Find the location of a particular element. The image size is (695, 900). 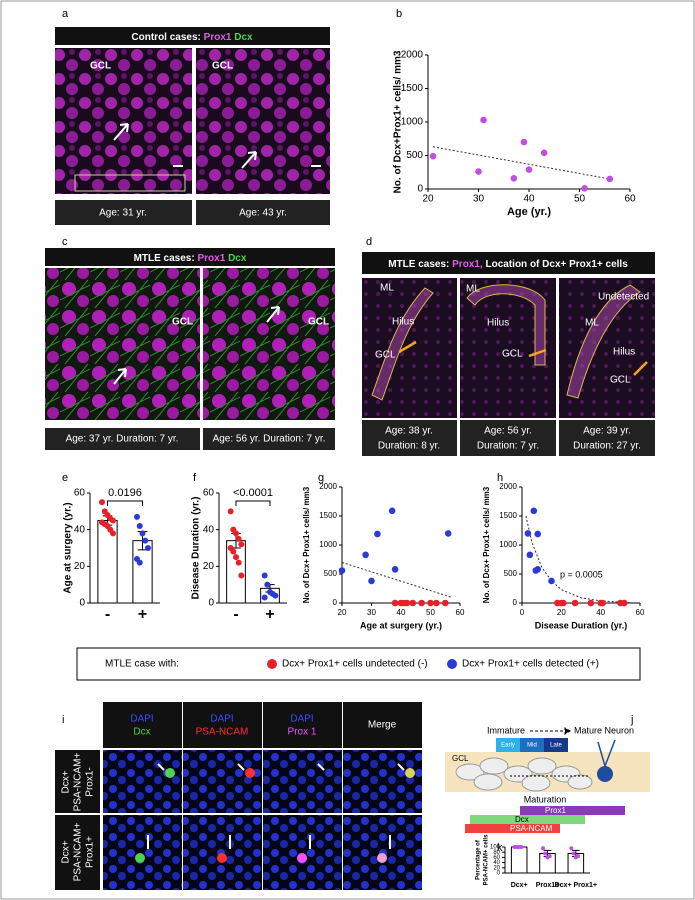

process-label: Maturation is located at coordinates (545, 799).